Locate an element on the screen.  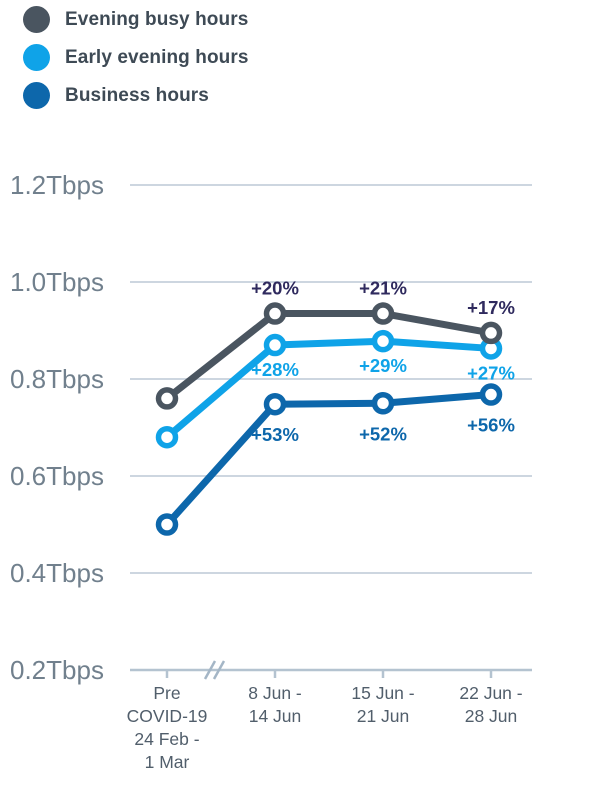
point-label-evening-busy-hours: +21% is located at coordinates (383, 288).